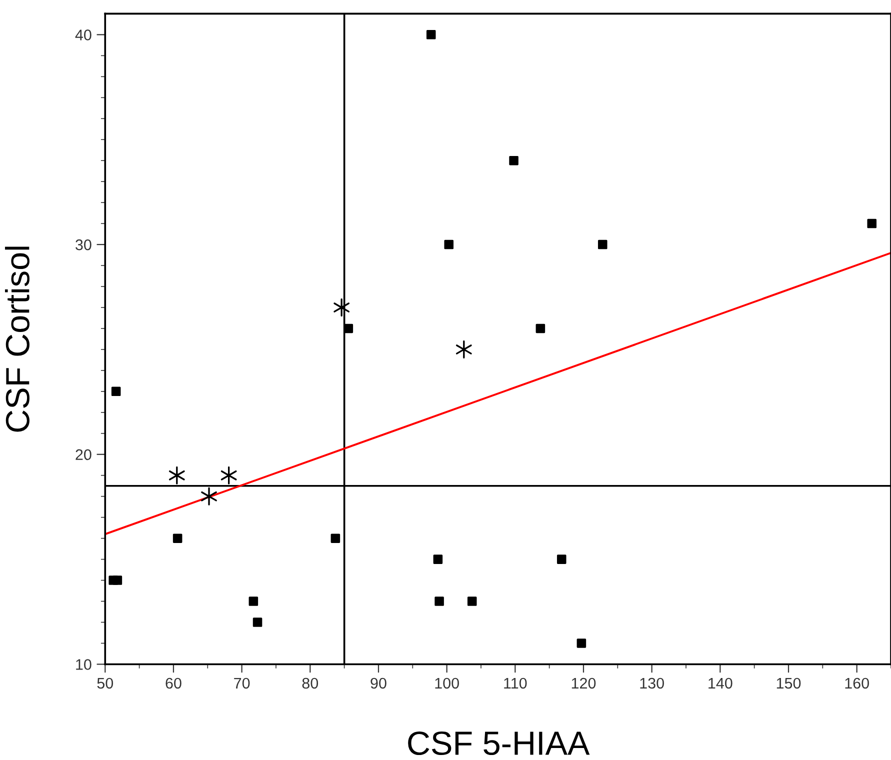  Describe the element at coordinates (499, 743) in the screenshot. I see `x-axis-title: CSF 5-HIAA` at that location.